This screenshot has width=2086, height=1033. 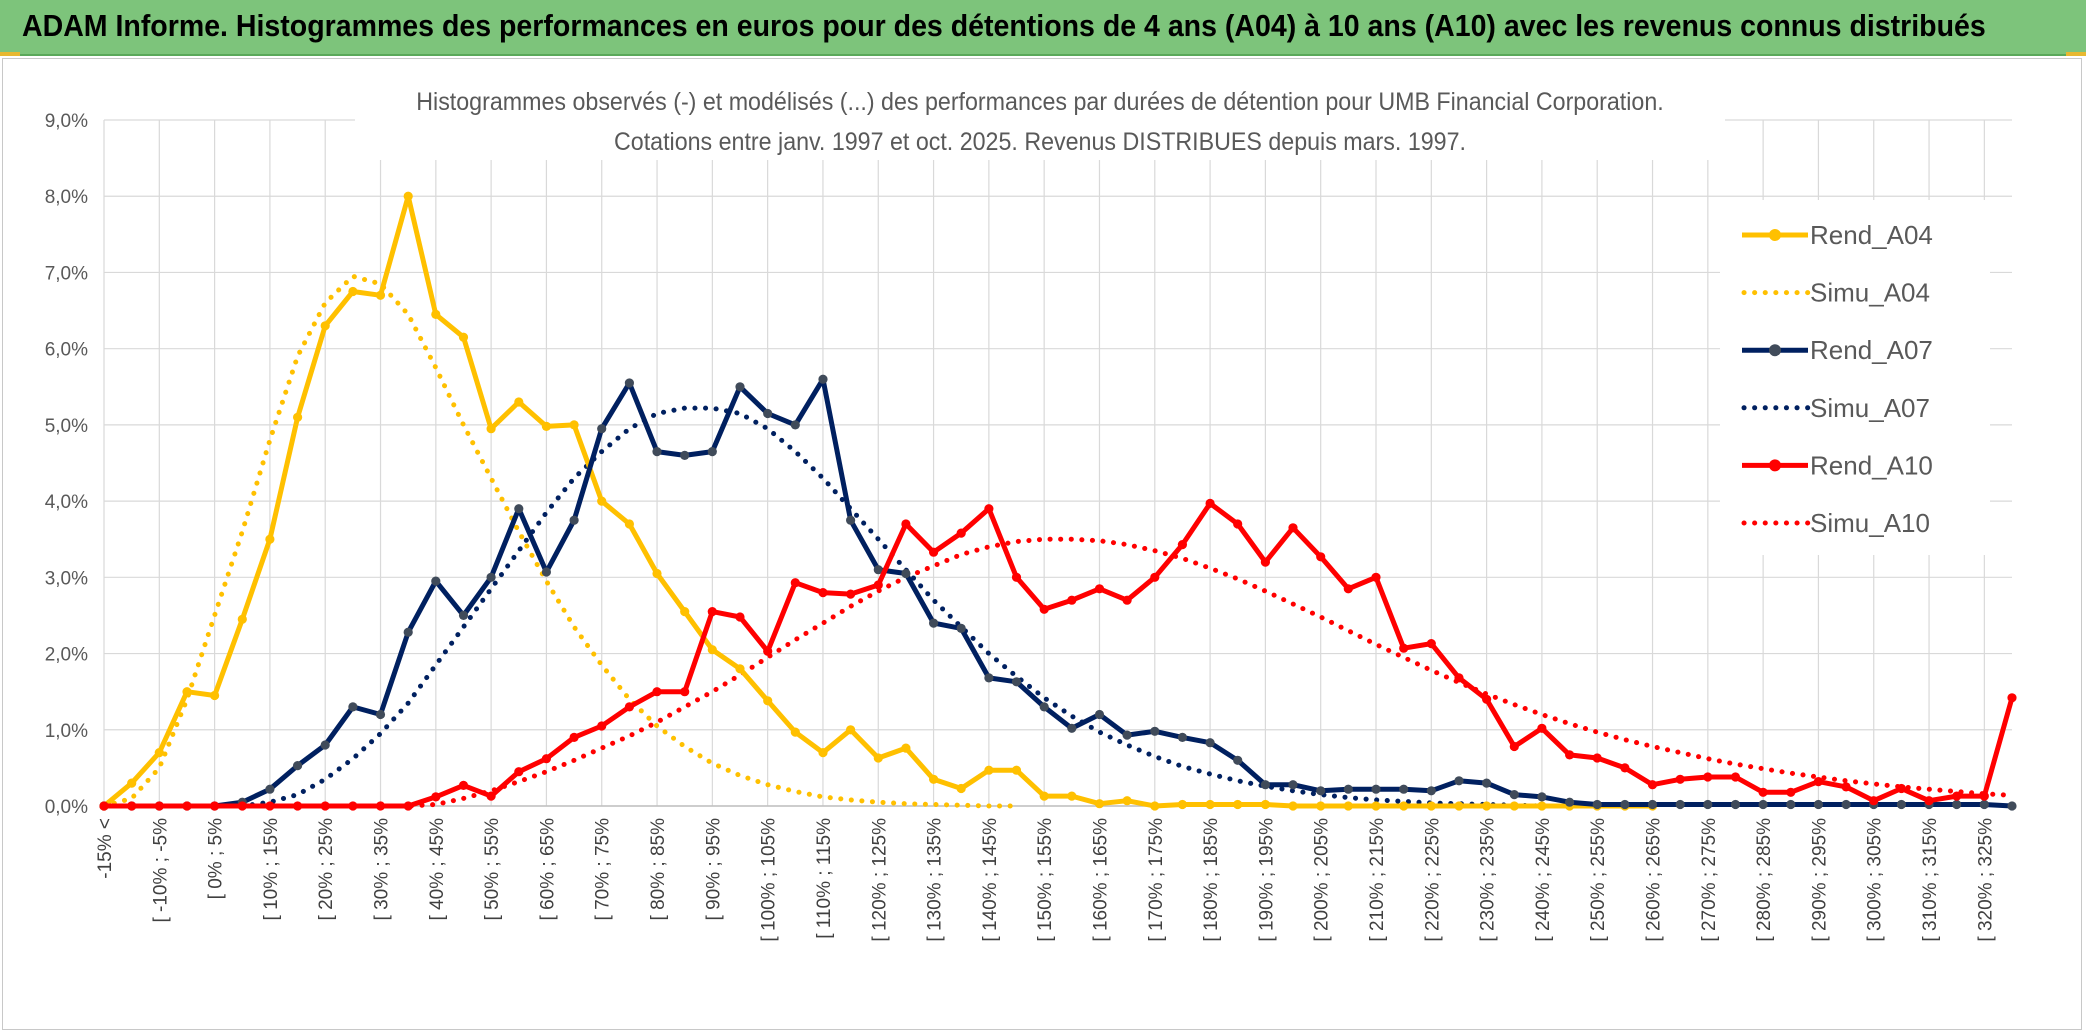 What do you see at coordinates (824, 878) in the screenshot?
I see `x-tick-label: [ 110% ; 115%` at bounding box center [824, 878].